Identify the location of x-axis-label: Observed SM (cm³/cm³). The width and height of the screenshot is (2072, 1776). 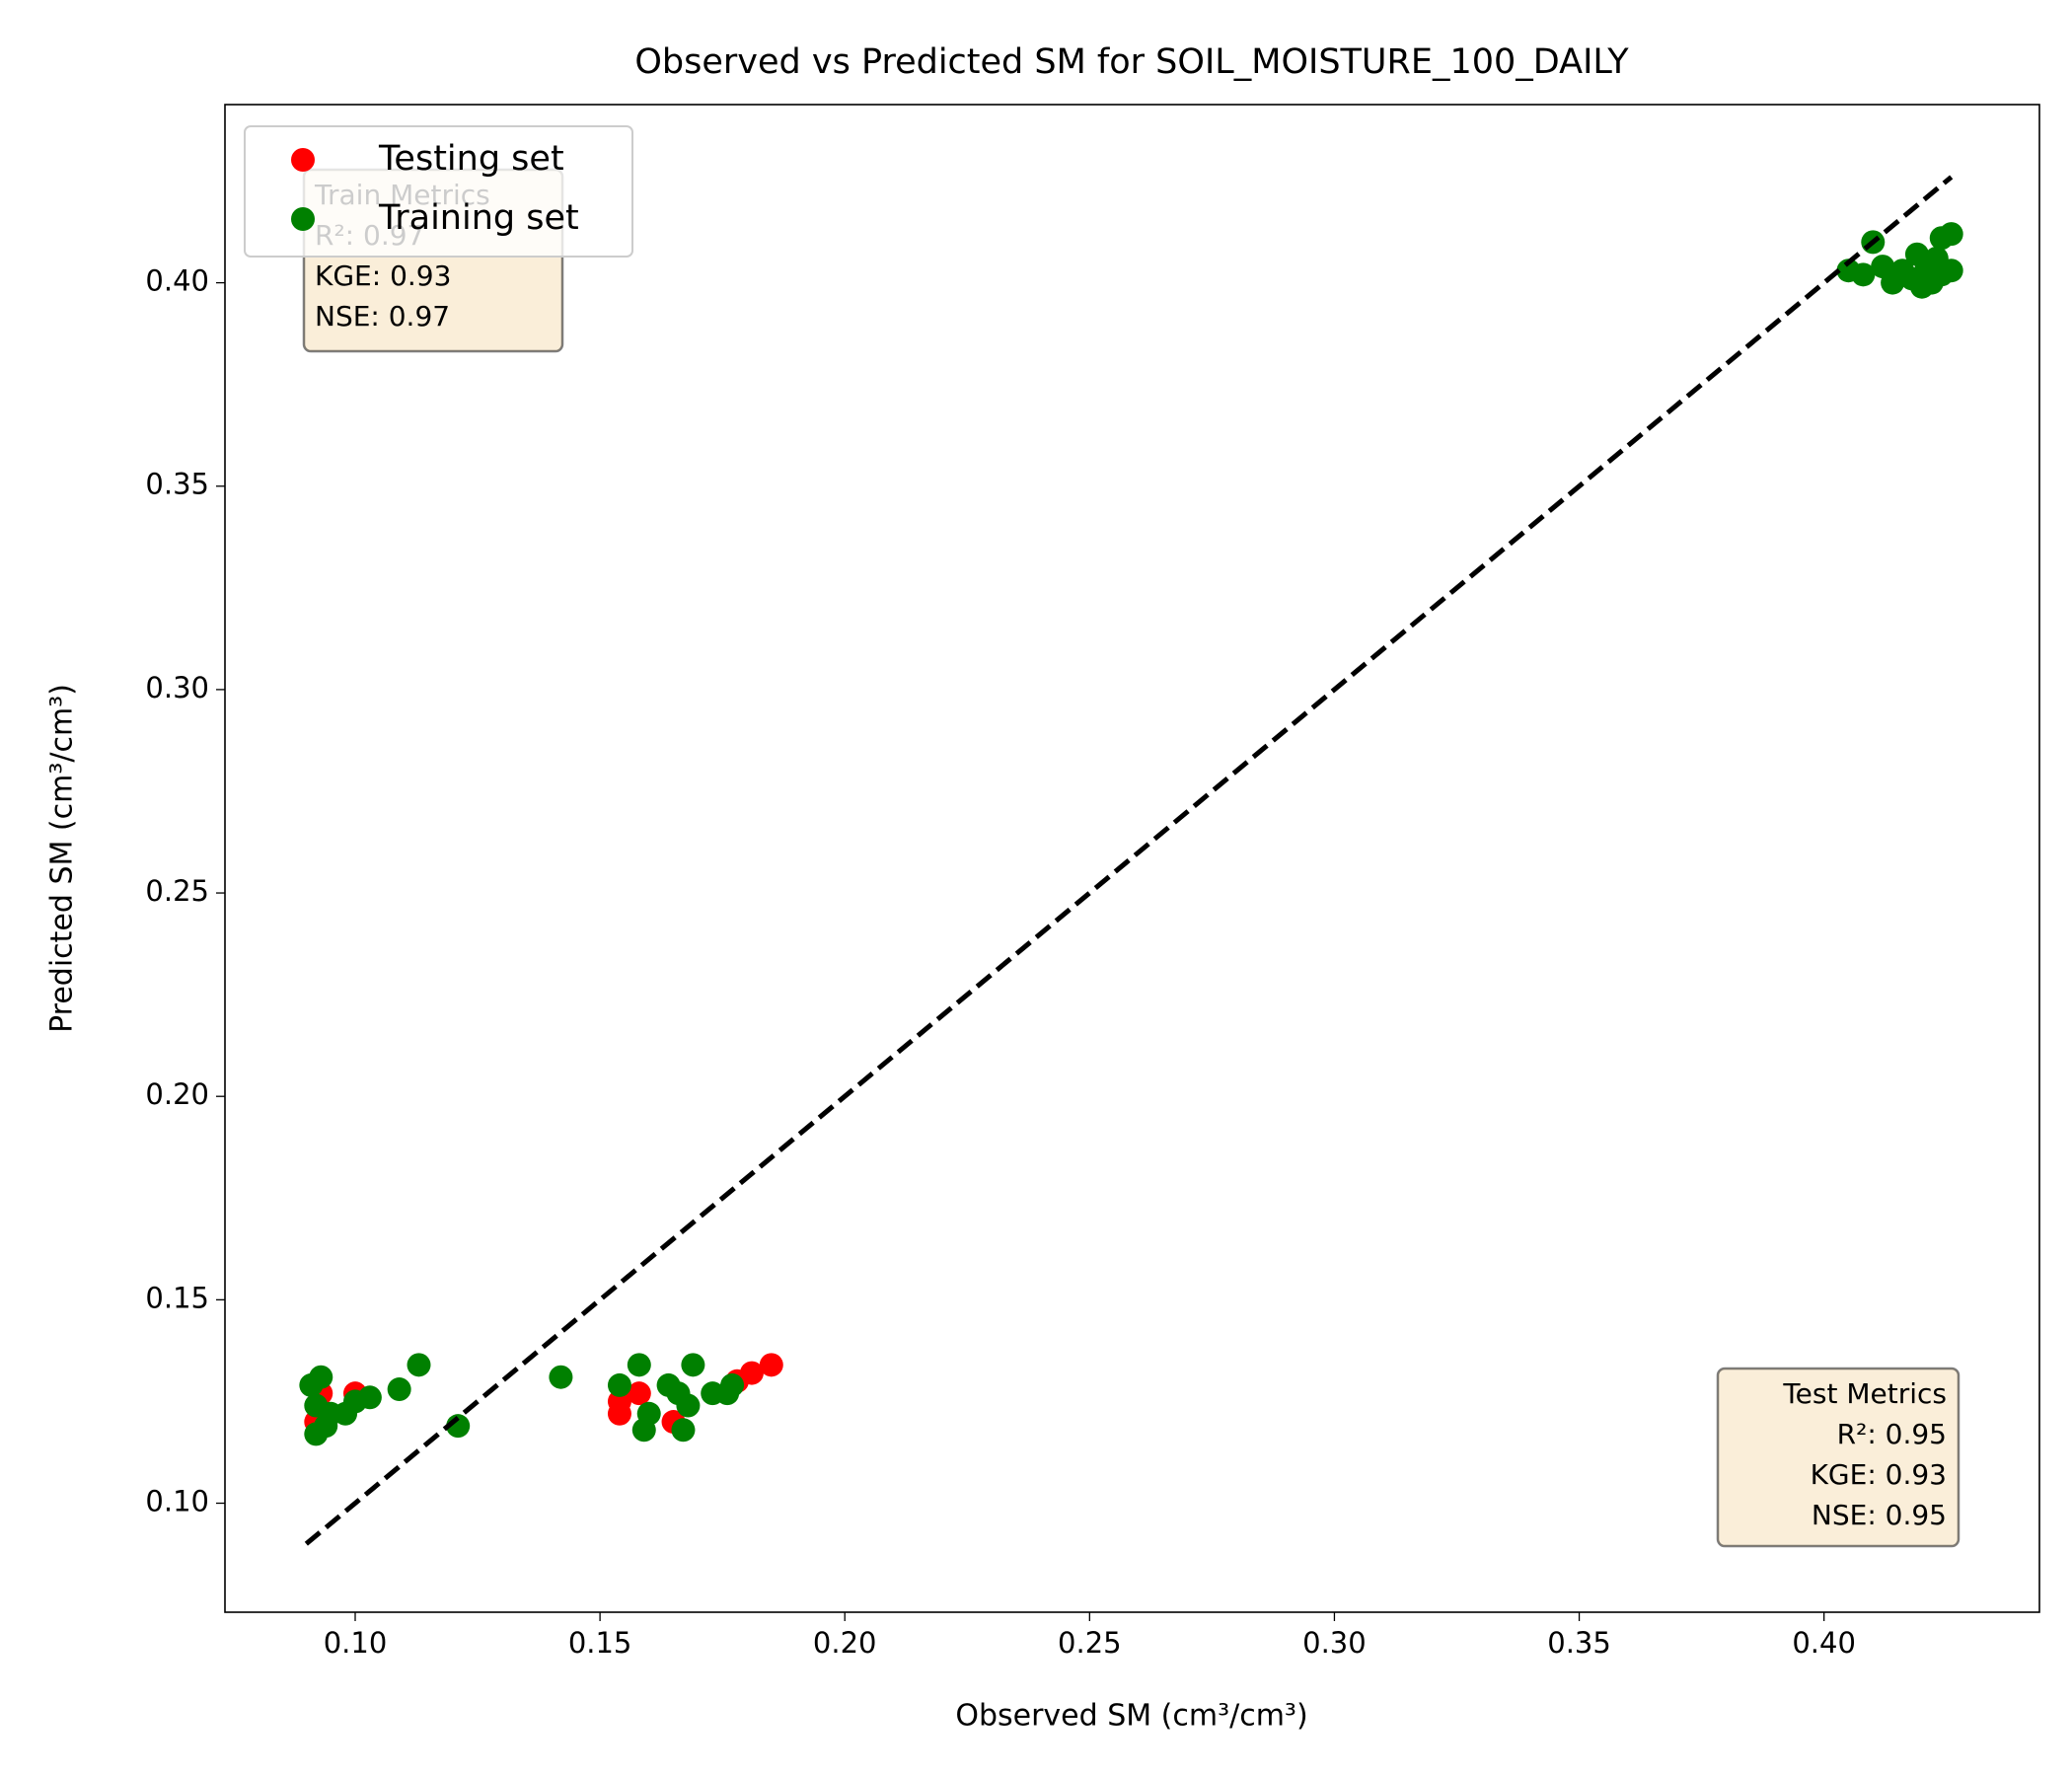
(1131, 1717).